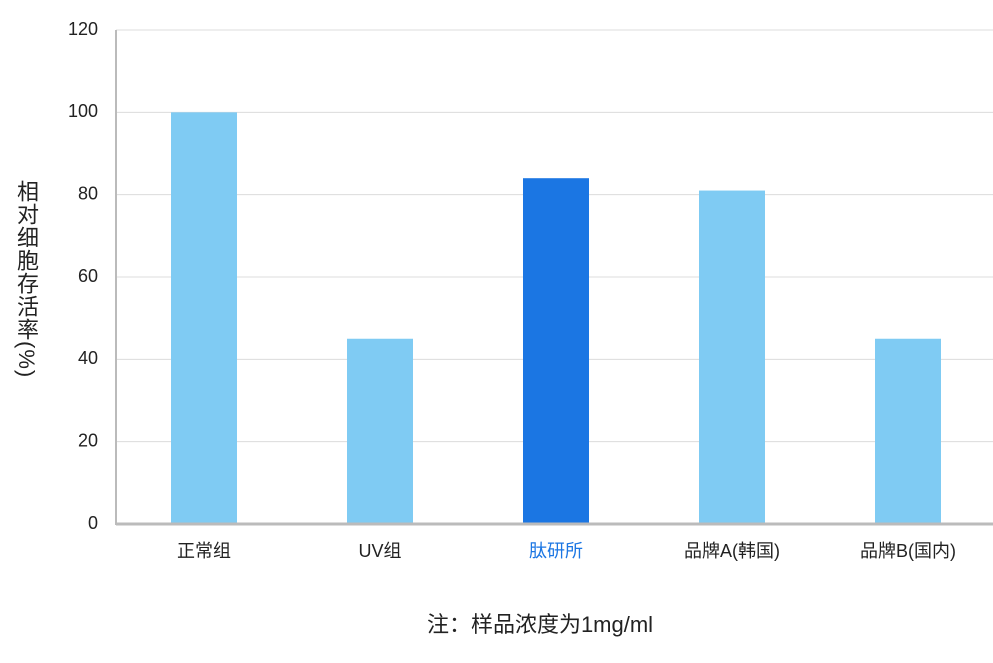 The image size is (993, 663). I want to click on x-tick-label: 肽研所, so click(556, 551).